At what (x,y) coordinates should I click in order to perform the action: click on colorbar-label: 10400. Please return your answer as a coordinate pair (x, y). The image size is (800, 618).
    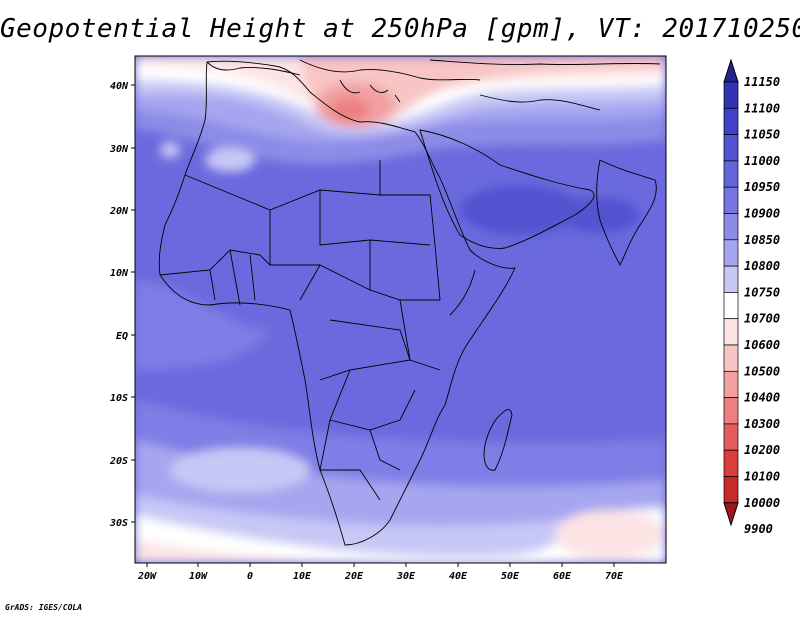
    Looking at the image, I should click on (762, 398).